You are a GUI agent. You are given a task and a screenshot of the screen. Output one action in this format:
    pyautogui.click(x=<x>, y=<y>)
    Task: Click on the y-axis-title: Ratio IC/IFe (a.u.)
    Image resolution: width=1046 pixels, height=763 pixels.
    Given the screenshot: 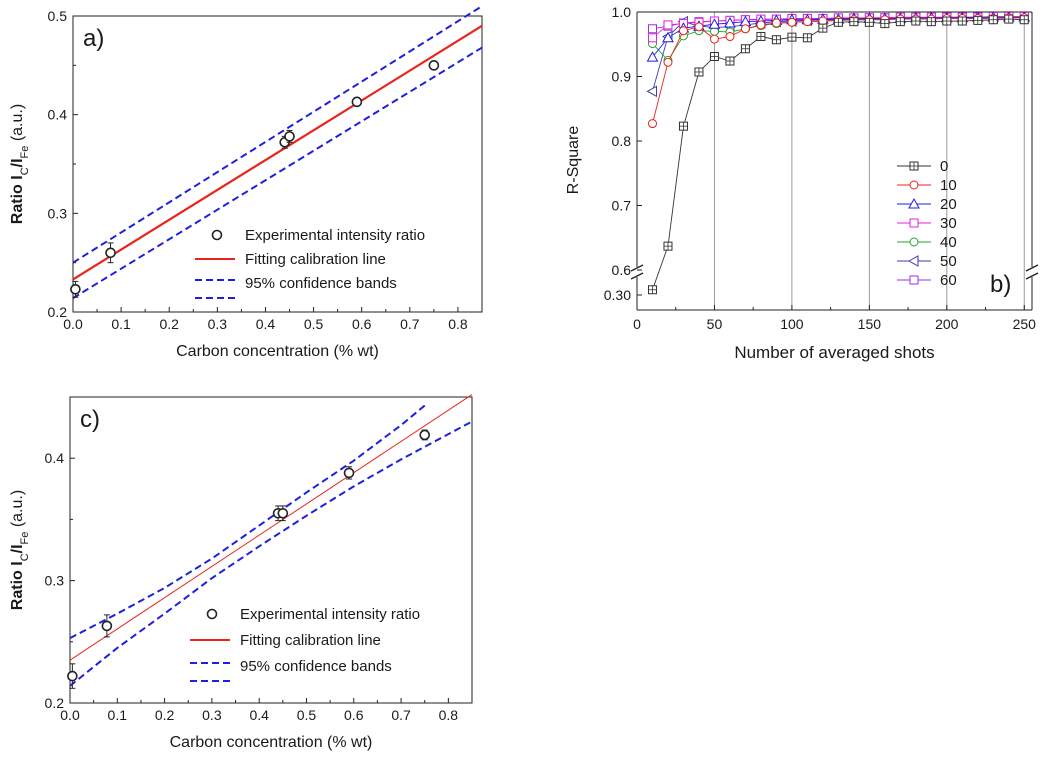 What is the action you would take?
    pyautogui.click(x=20, y=550)
    